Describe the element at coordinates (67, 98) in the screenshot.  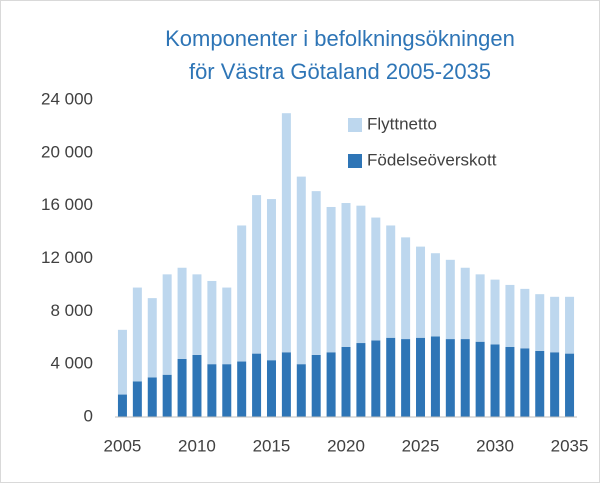
I see `y-tick-label: 24 000` at that location.